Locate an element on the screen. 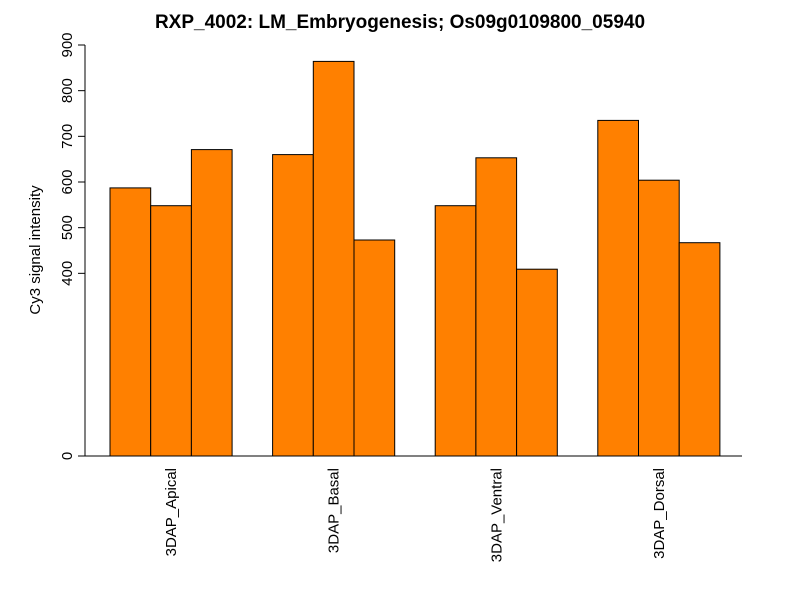 This screenshot has width=800, height=600. x-category-label: 3DAP_Apical is located at coordinates (171, 512).